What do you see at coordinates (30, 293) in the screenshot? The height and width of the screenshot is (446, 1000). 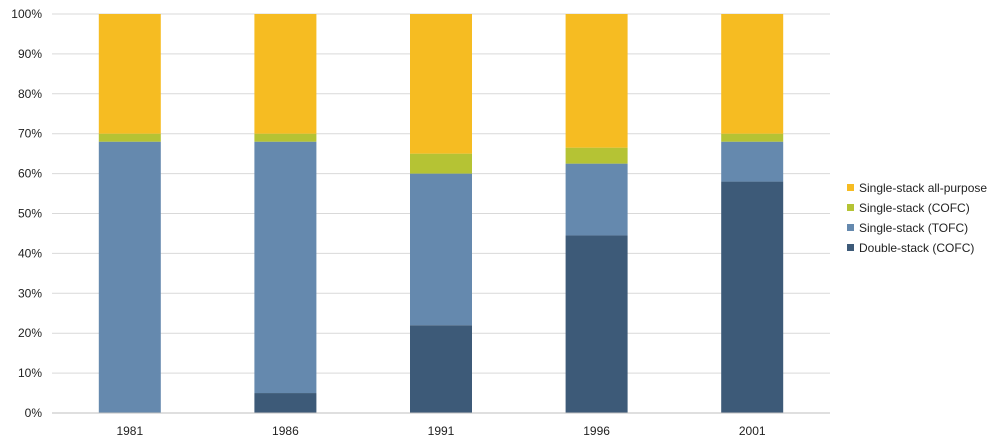 I see `y-tick-label: 30%` at bounding box center [30, 293].